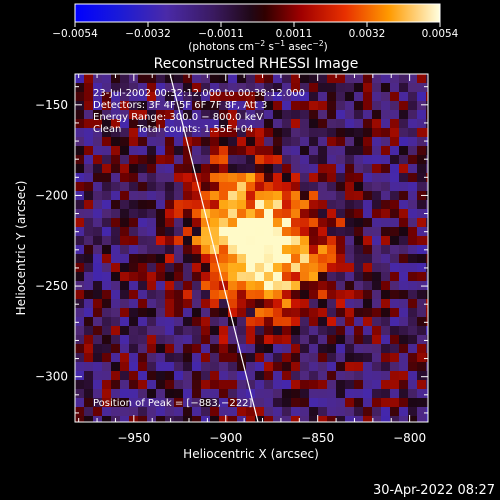 The image size is (500, 500). What do you see at coordinates (255, 34) in the screenshot?
I see `colorbar-tick-labels: −0.0054 −0.0032 −0.0011 0.0011 0.0032 0.0054` at bounding box center [255, 34].